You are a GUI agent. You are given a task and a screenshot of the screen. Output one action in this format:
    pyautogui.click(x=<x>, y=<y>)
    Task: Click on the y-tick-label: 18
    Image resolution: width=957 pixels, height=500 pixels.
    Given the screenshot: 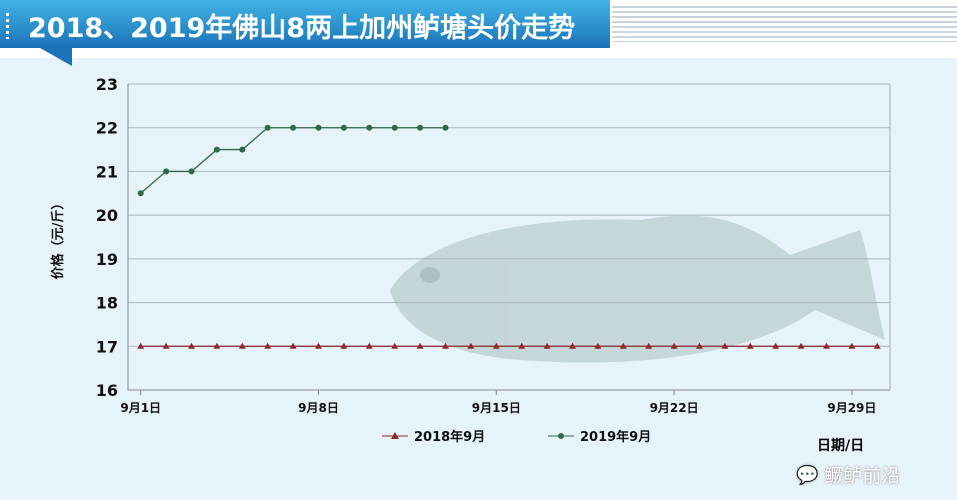 What is the action you would take?
    pyautogui.click(x=107, y=303)
    